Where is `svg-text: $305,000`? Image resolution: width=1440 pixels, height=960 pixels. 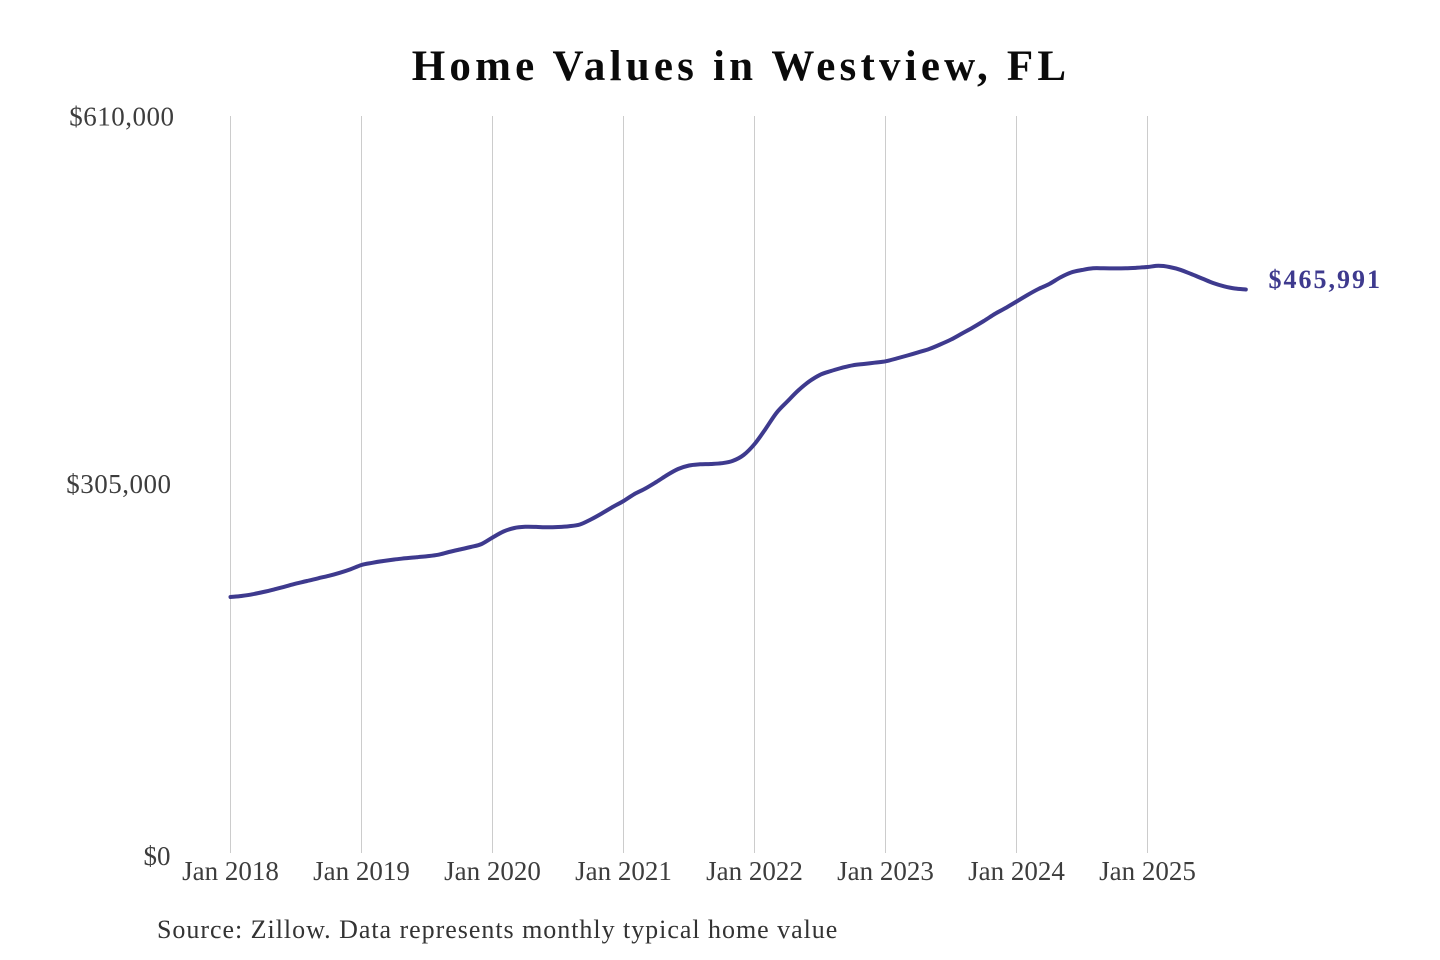
svg-text: $305,000 is located at coordinates (118, 484).